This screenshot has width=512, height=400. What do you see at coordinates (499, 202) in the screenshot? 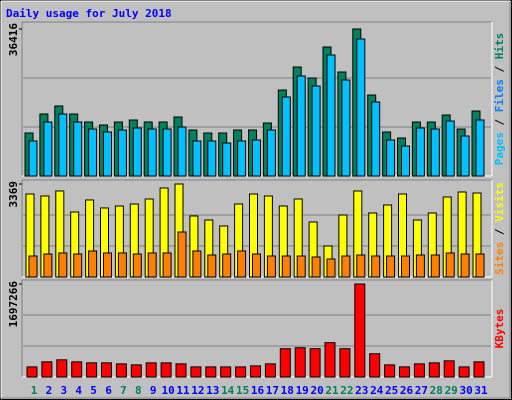
I see `legend-item: Visits` at bounding box center [499, 202].